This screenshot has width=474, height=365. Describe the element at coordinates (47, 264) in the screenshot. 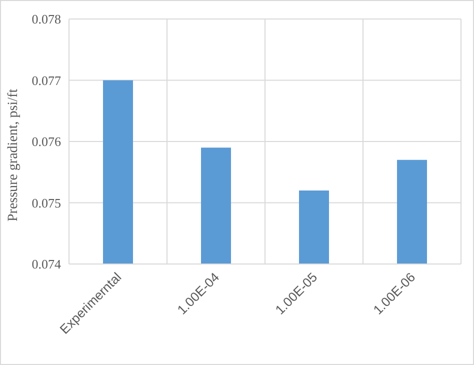

I see `y-tick-label: 0.074` at that location.